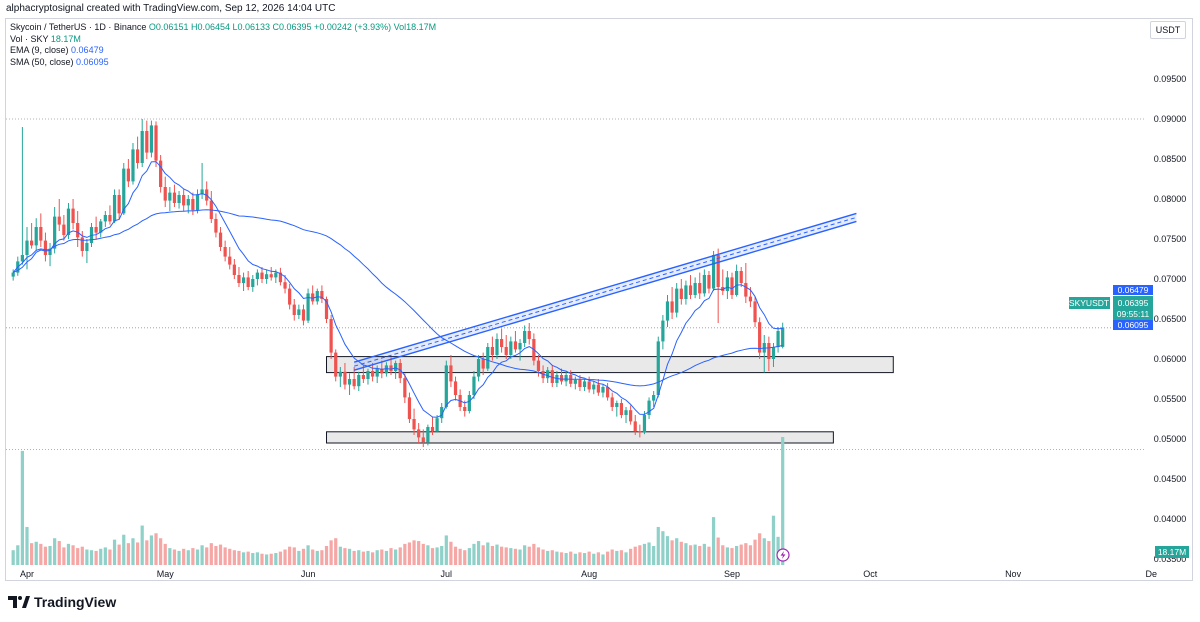 Image resolution: width=1200 pixels, height=622 pixels. Describe the element at coordinates (1168, 30) in the screenshot. I see `currency-button: USDT` at that location.